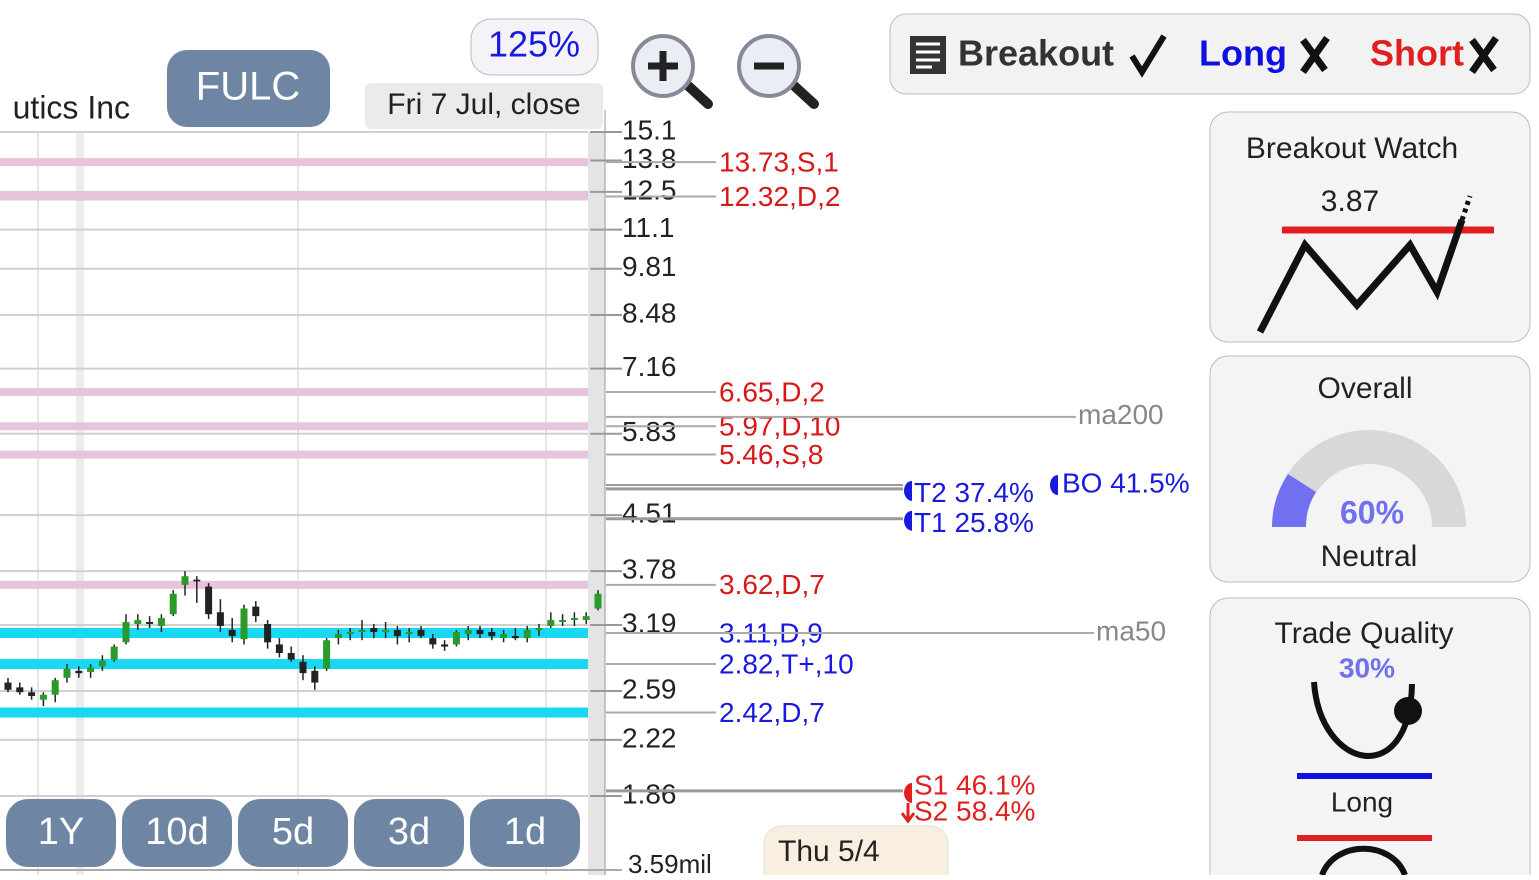 The image size is (1539, 880). What do you see at coordinates (1369, 556) in the screenshot?
I see `overall-rating: Neutral` at bounding box center [1369, 556].